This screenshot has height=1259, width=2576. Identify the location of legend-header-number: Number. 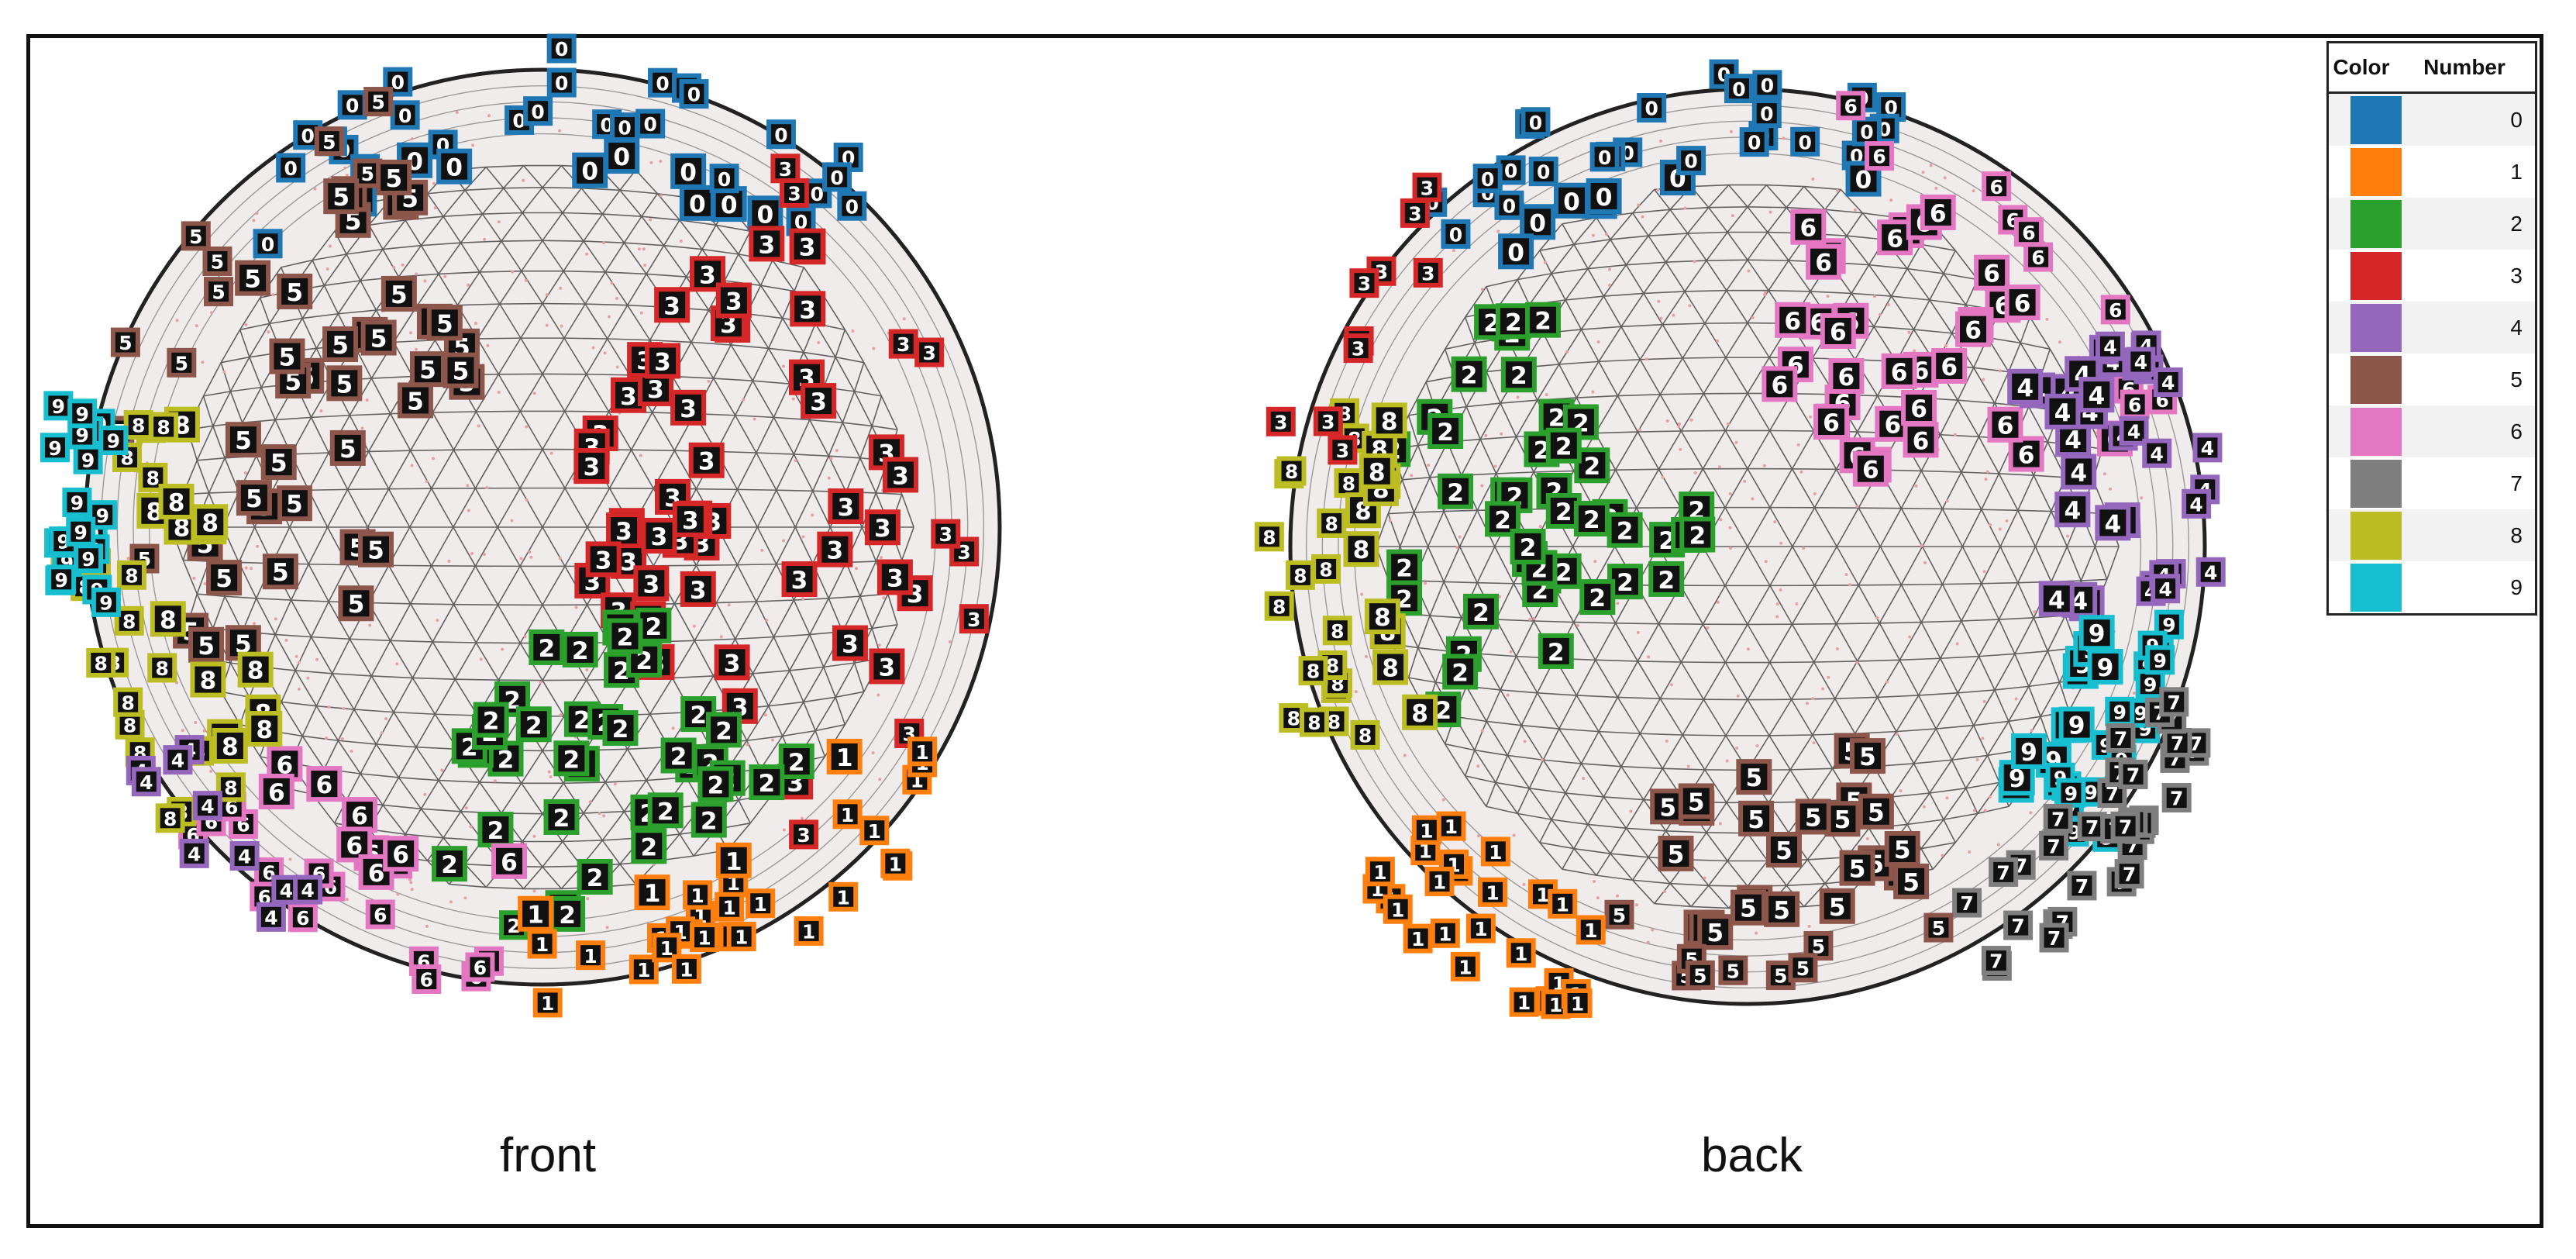
(2464, 67).